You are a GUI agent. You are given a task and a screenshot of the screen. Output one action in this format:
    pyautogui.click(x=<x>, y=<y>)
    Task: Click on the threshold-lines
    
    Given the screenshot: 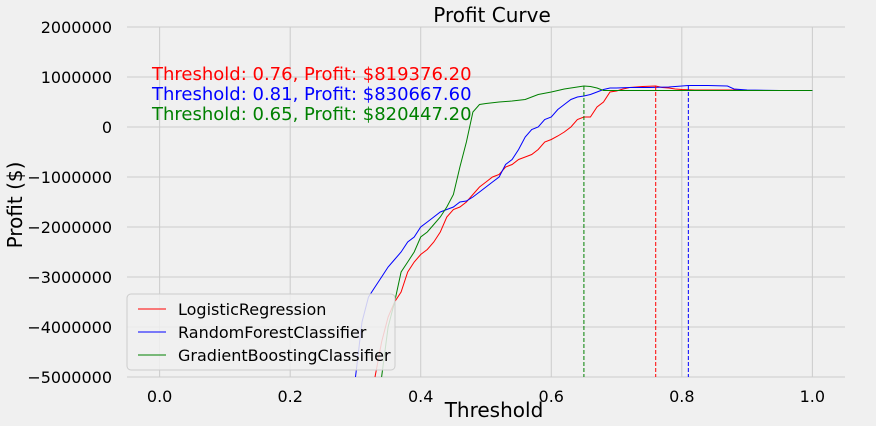 What is the action you would take?
    pyautogui.click(x=636, y=231)
    